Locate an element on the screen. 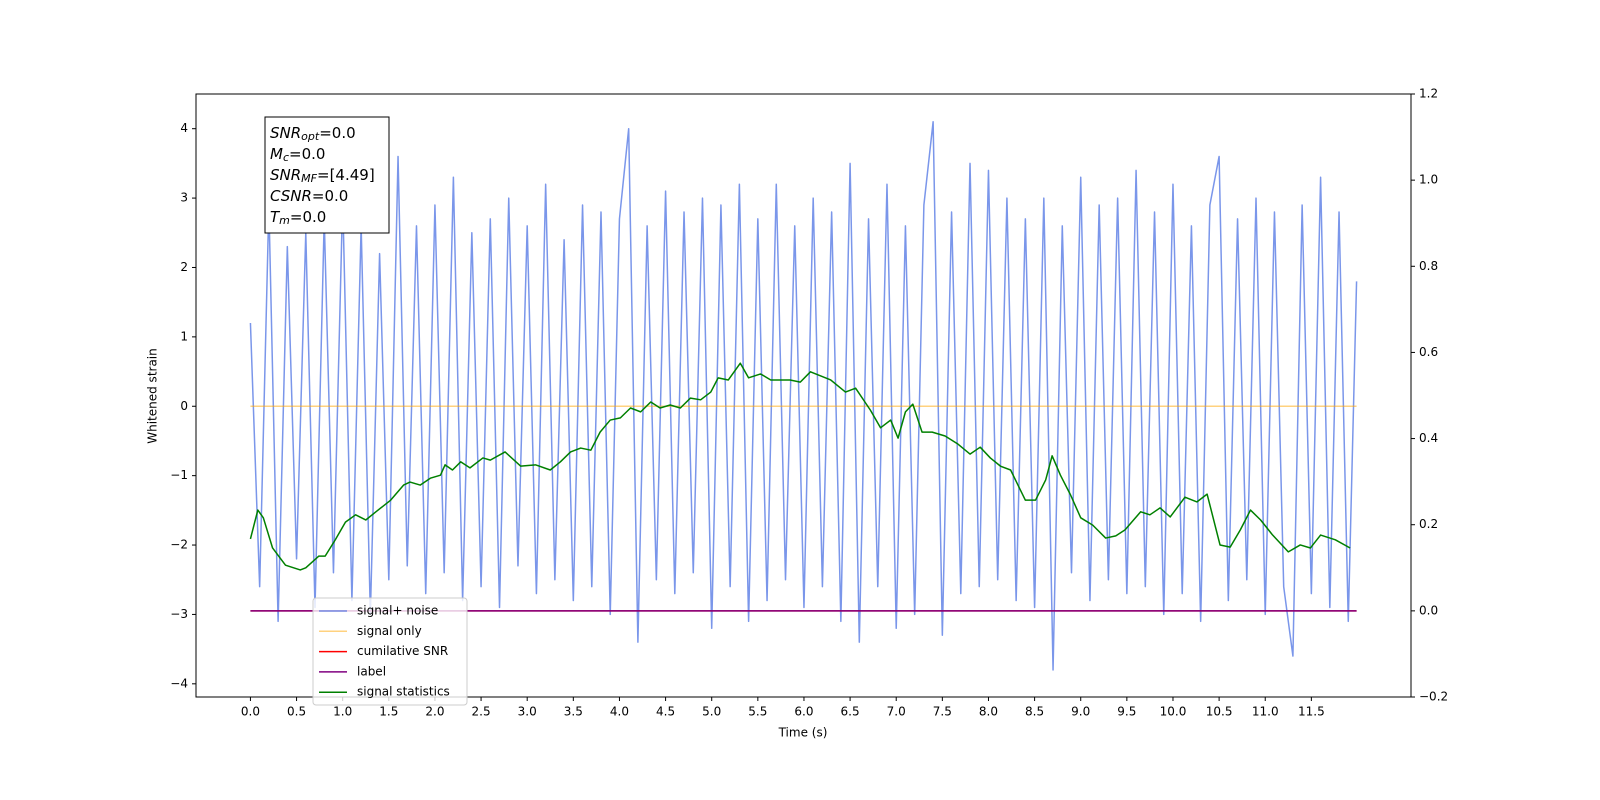  y-tick-label: 1 is located at coordinates (184, 336).